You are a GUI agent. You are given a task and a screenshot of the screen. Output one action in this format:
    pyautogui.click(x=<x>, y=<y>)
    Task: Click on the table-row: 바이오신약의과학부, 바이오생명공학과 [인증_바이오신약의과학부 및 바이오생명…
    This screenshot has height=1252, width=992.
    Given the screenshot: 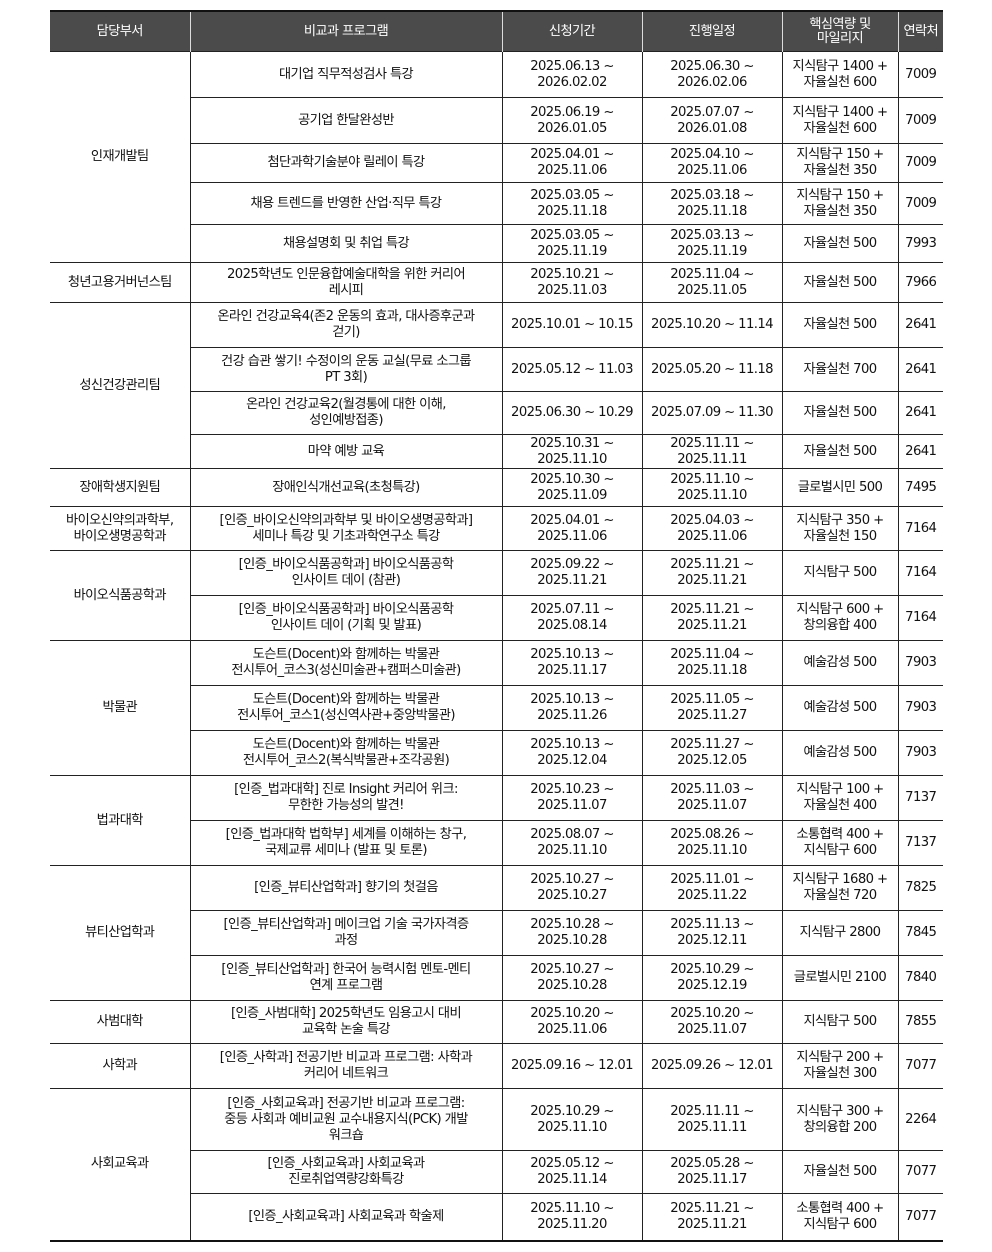 What is the action you would take?
    pyautogui.click(x=496, y=528)
    